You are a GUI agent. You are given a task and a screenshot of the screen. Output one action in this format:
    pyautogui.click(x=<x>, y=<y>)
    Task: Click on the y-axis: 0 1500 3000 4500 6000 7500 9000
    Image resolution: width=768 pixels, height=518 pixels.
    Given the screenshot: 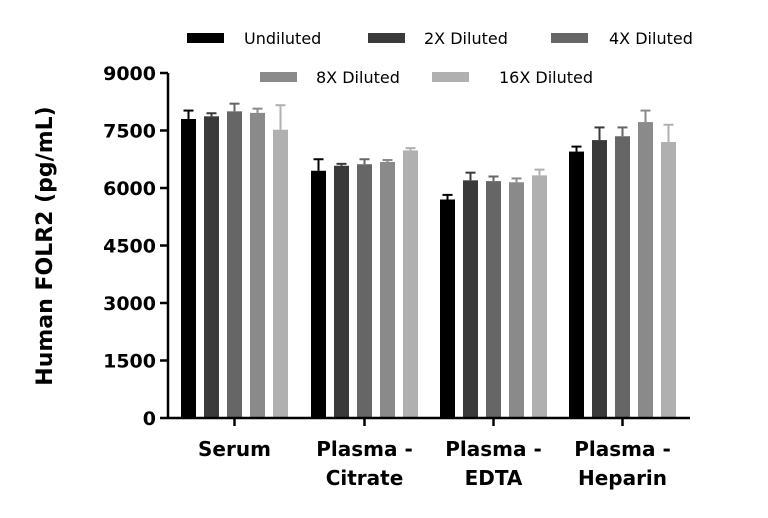 What is the action you would take?
    pyautogui.click(x=136, y=246)
    